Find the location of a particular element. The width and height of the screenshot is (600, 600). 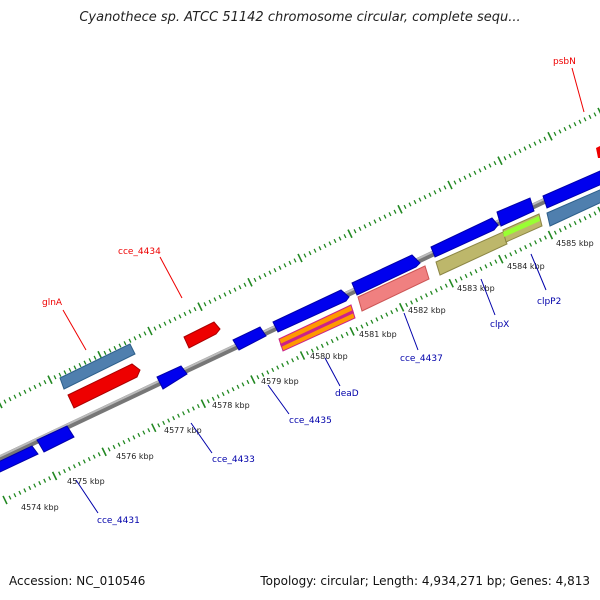

gene-psbN-feature is located at coordinates (598, 151).